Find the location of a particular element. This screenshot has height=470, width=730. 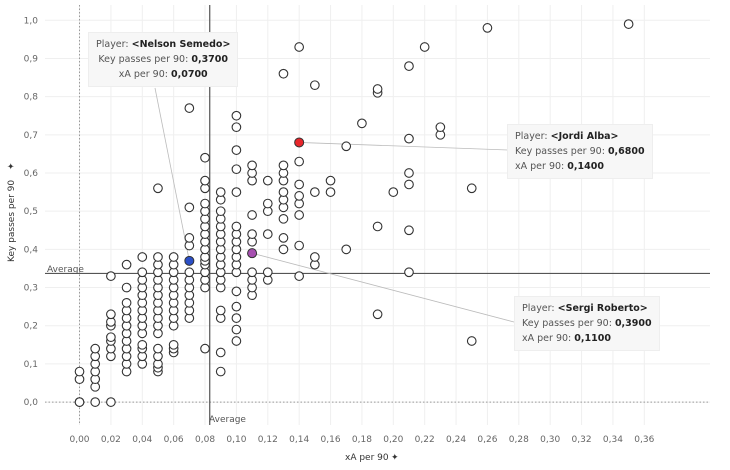

x-tick-label: 0,30 is located at coordinates (550, 440).